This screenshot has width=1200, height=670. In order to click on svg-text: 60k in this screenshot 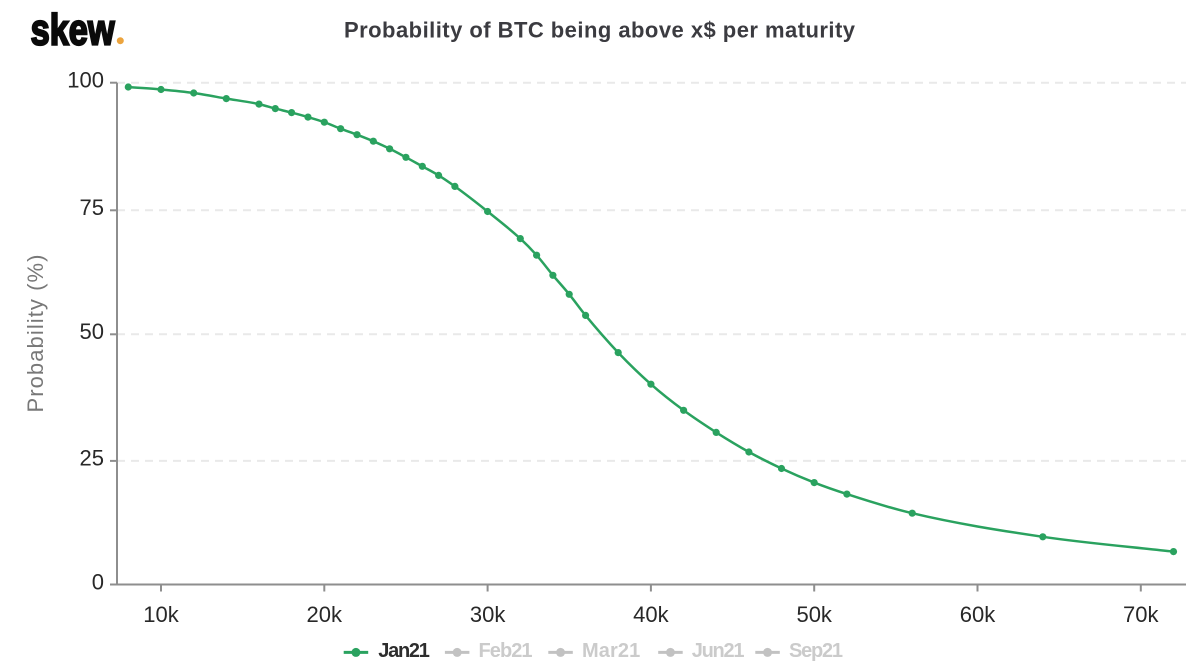, I will do `click(978, 614)`.